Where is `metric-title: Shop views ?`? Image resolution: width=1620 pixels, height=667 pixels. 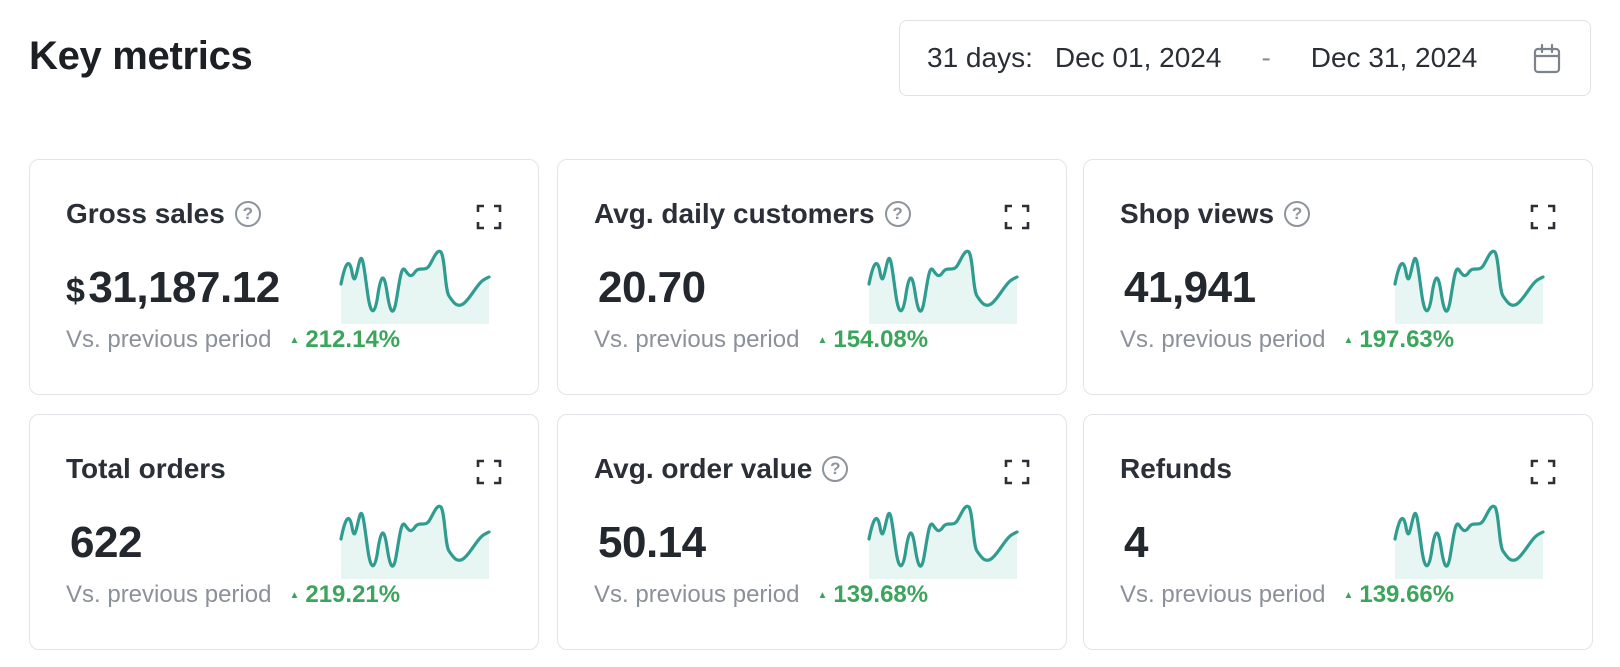 metric-title: Shop views ? is located at coordinates (1215, 214).